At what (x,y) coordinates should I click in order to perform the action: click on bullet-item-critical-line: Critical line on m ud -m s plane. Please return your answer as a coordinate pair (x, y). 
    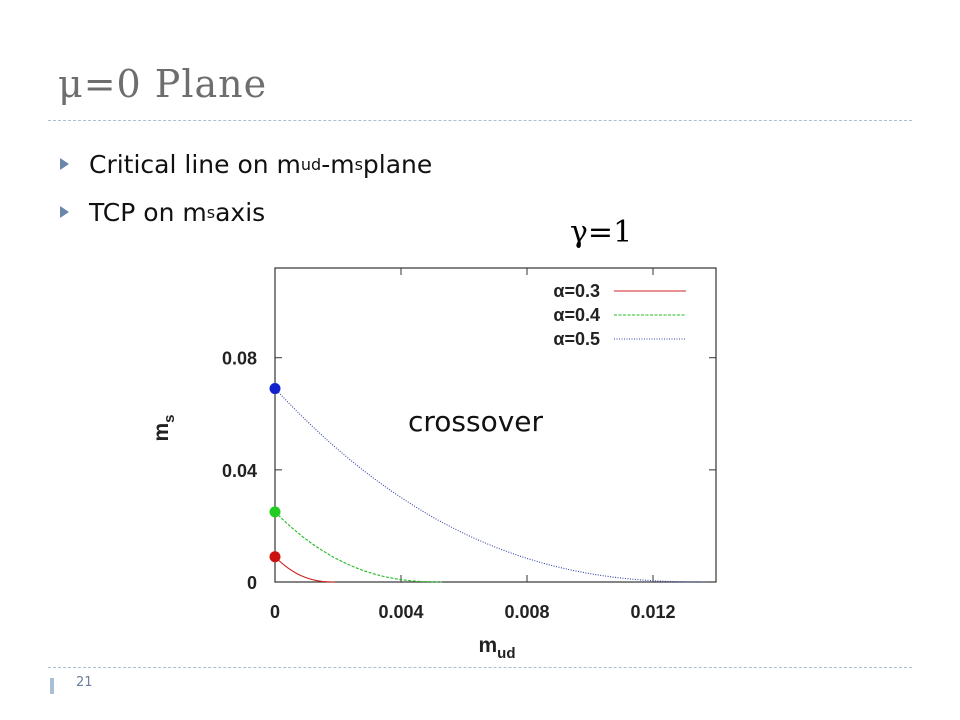
    Looking at the image, I should click on (245, 164).